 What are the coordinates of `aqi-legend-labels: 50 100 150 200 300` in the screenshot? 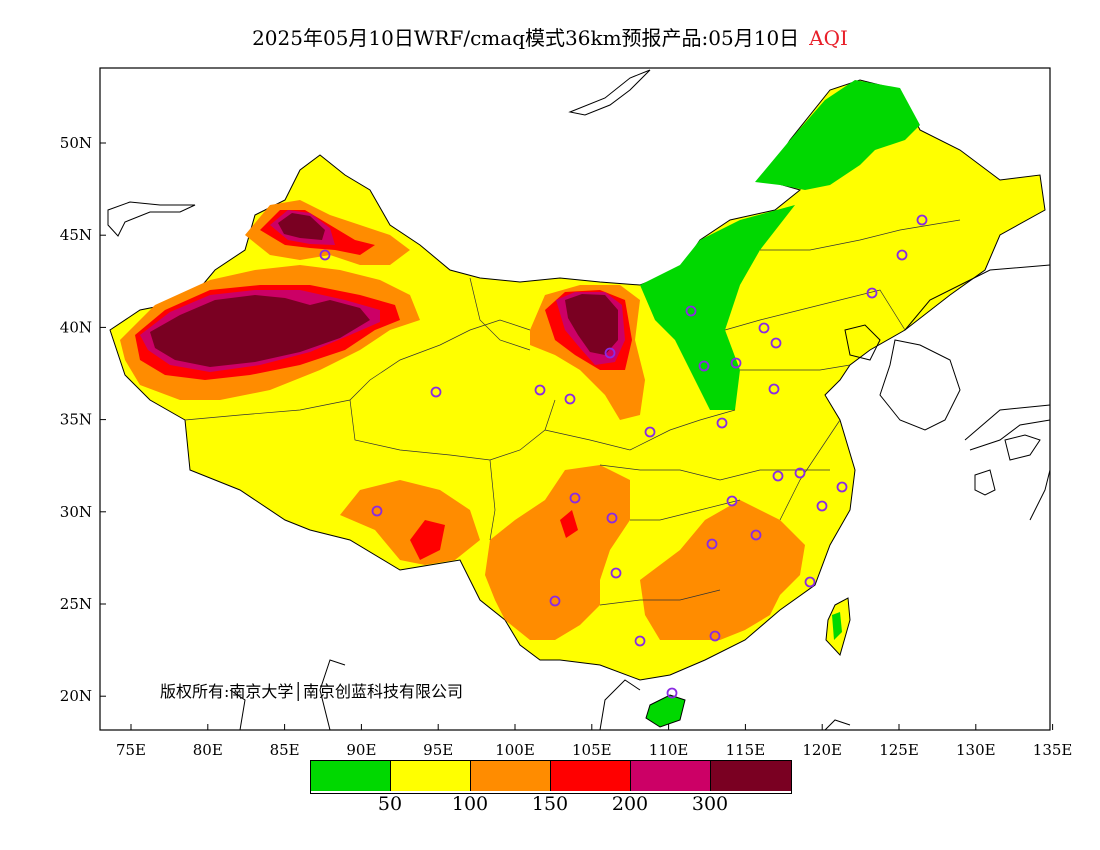 It's located at (550, 806).